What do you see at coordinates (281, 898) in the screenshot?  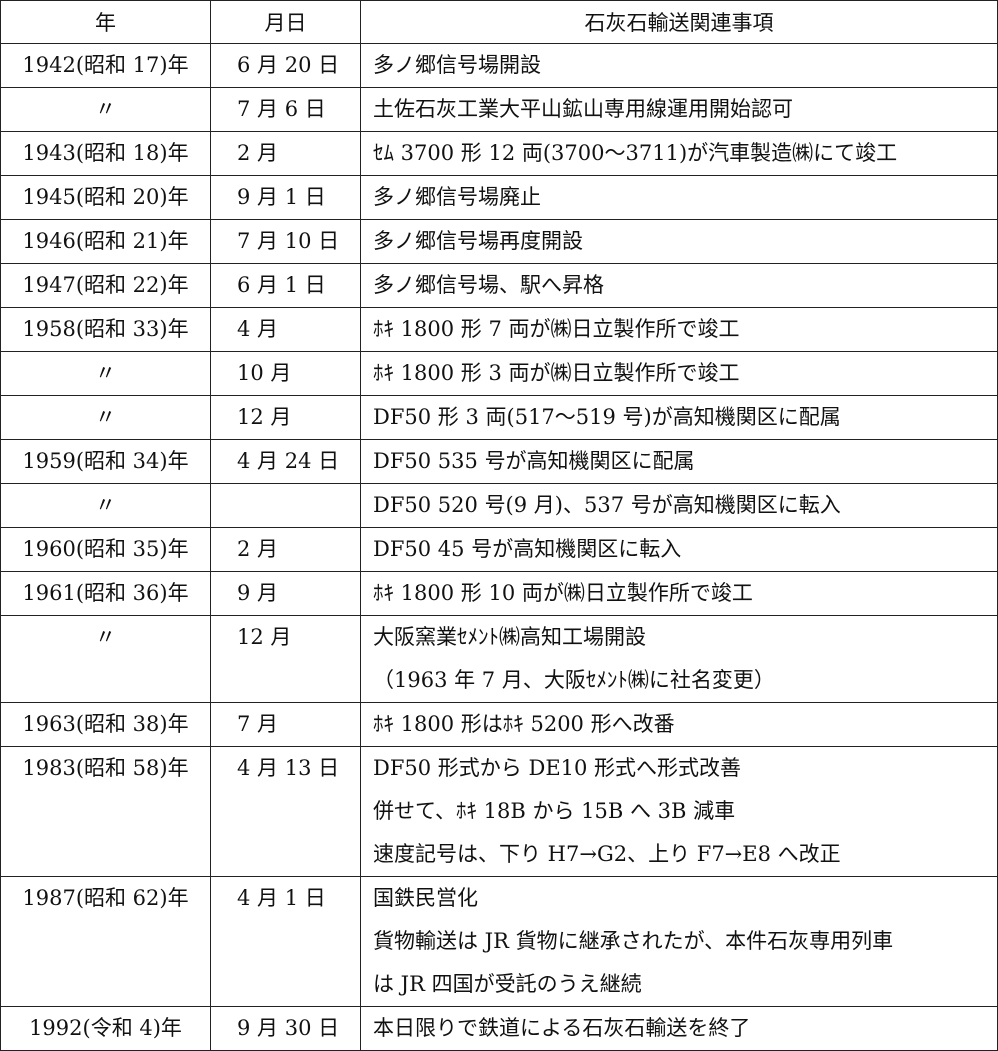 I see `date-cell-text: 4 月 1 日` at bounding box center [281, 898].